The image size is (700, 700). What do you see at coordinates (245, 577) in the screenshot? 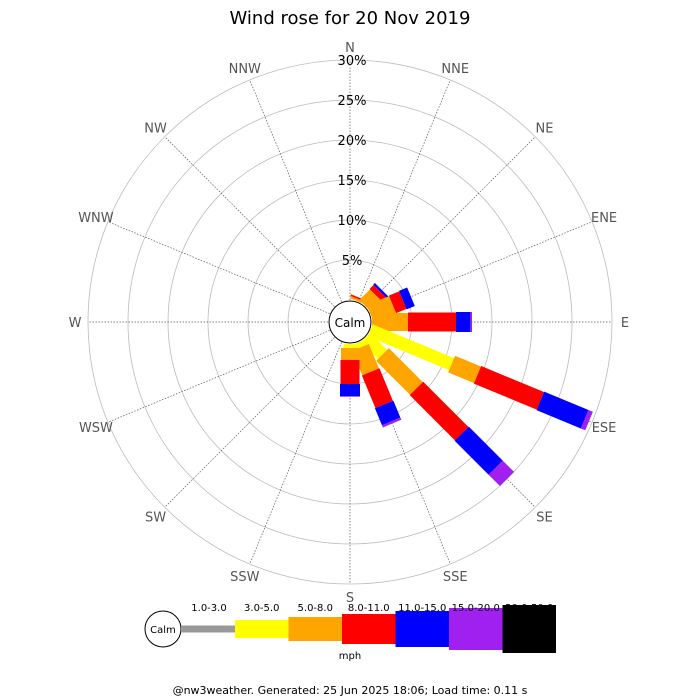
I see `direction-label: SSW` at bounding box center [245, 577].